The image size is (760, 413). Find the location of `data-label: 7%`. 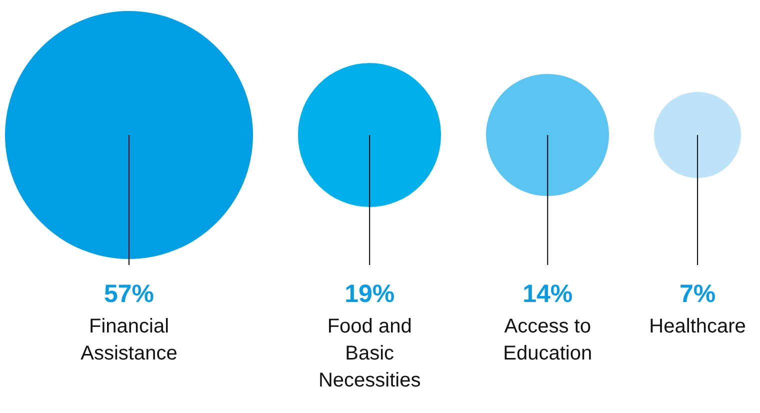

data-label: 7% is located at coordinates (697, 294).